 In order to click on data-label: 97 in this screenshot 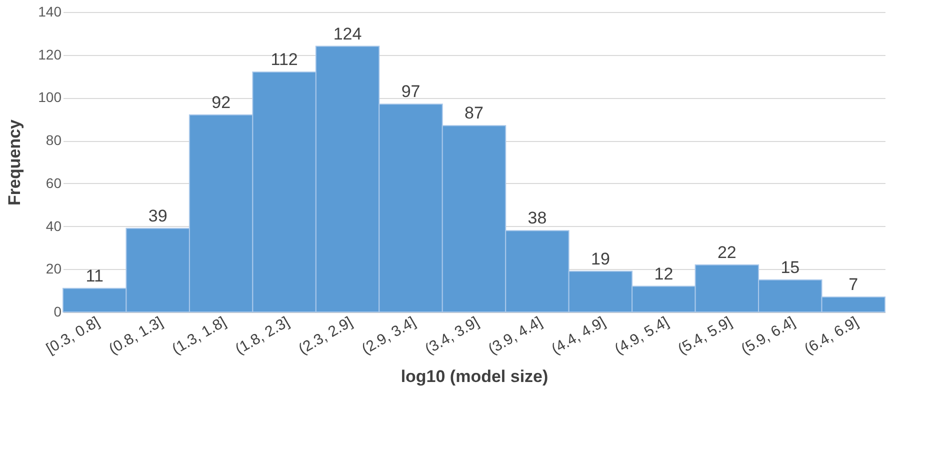, I will do `click(410, 92)`.